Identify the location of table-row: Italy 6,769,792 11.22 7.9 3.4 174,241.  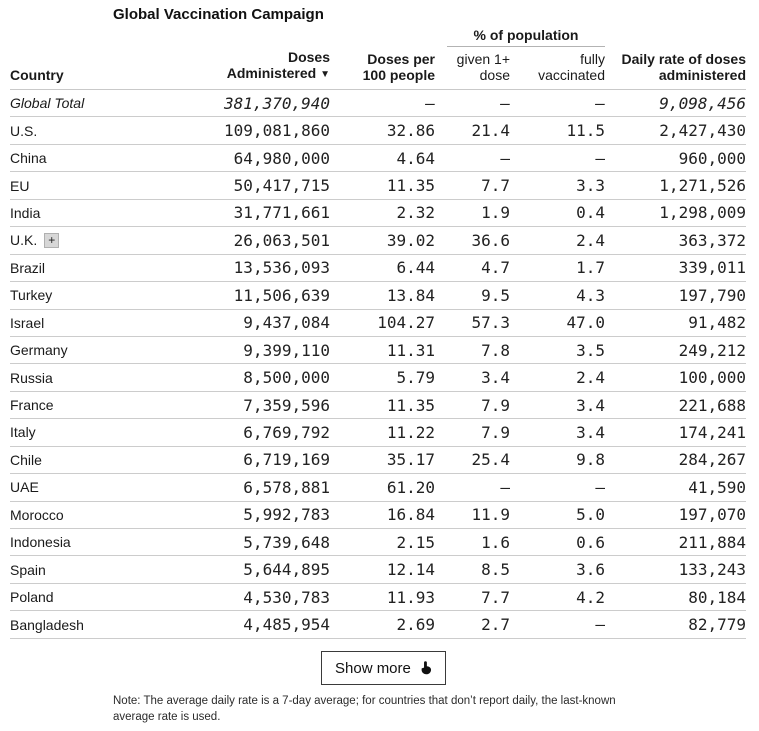
(378, 433).